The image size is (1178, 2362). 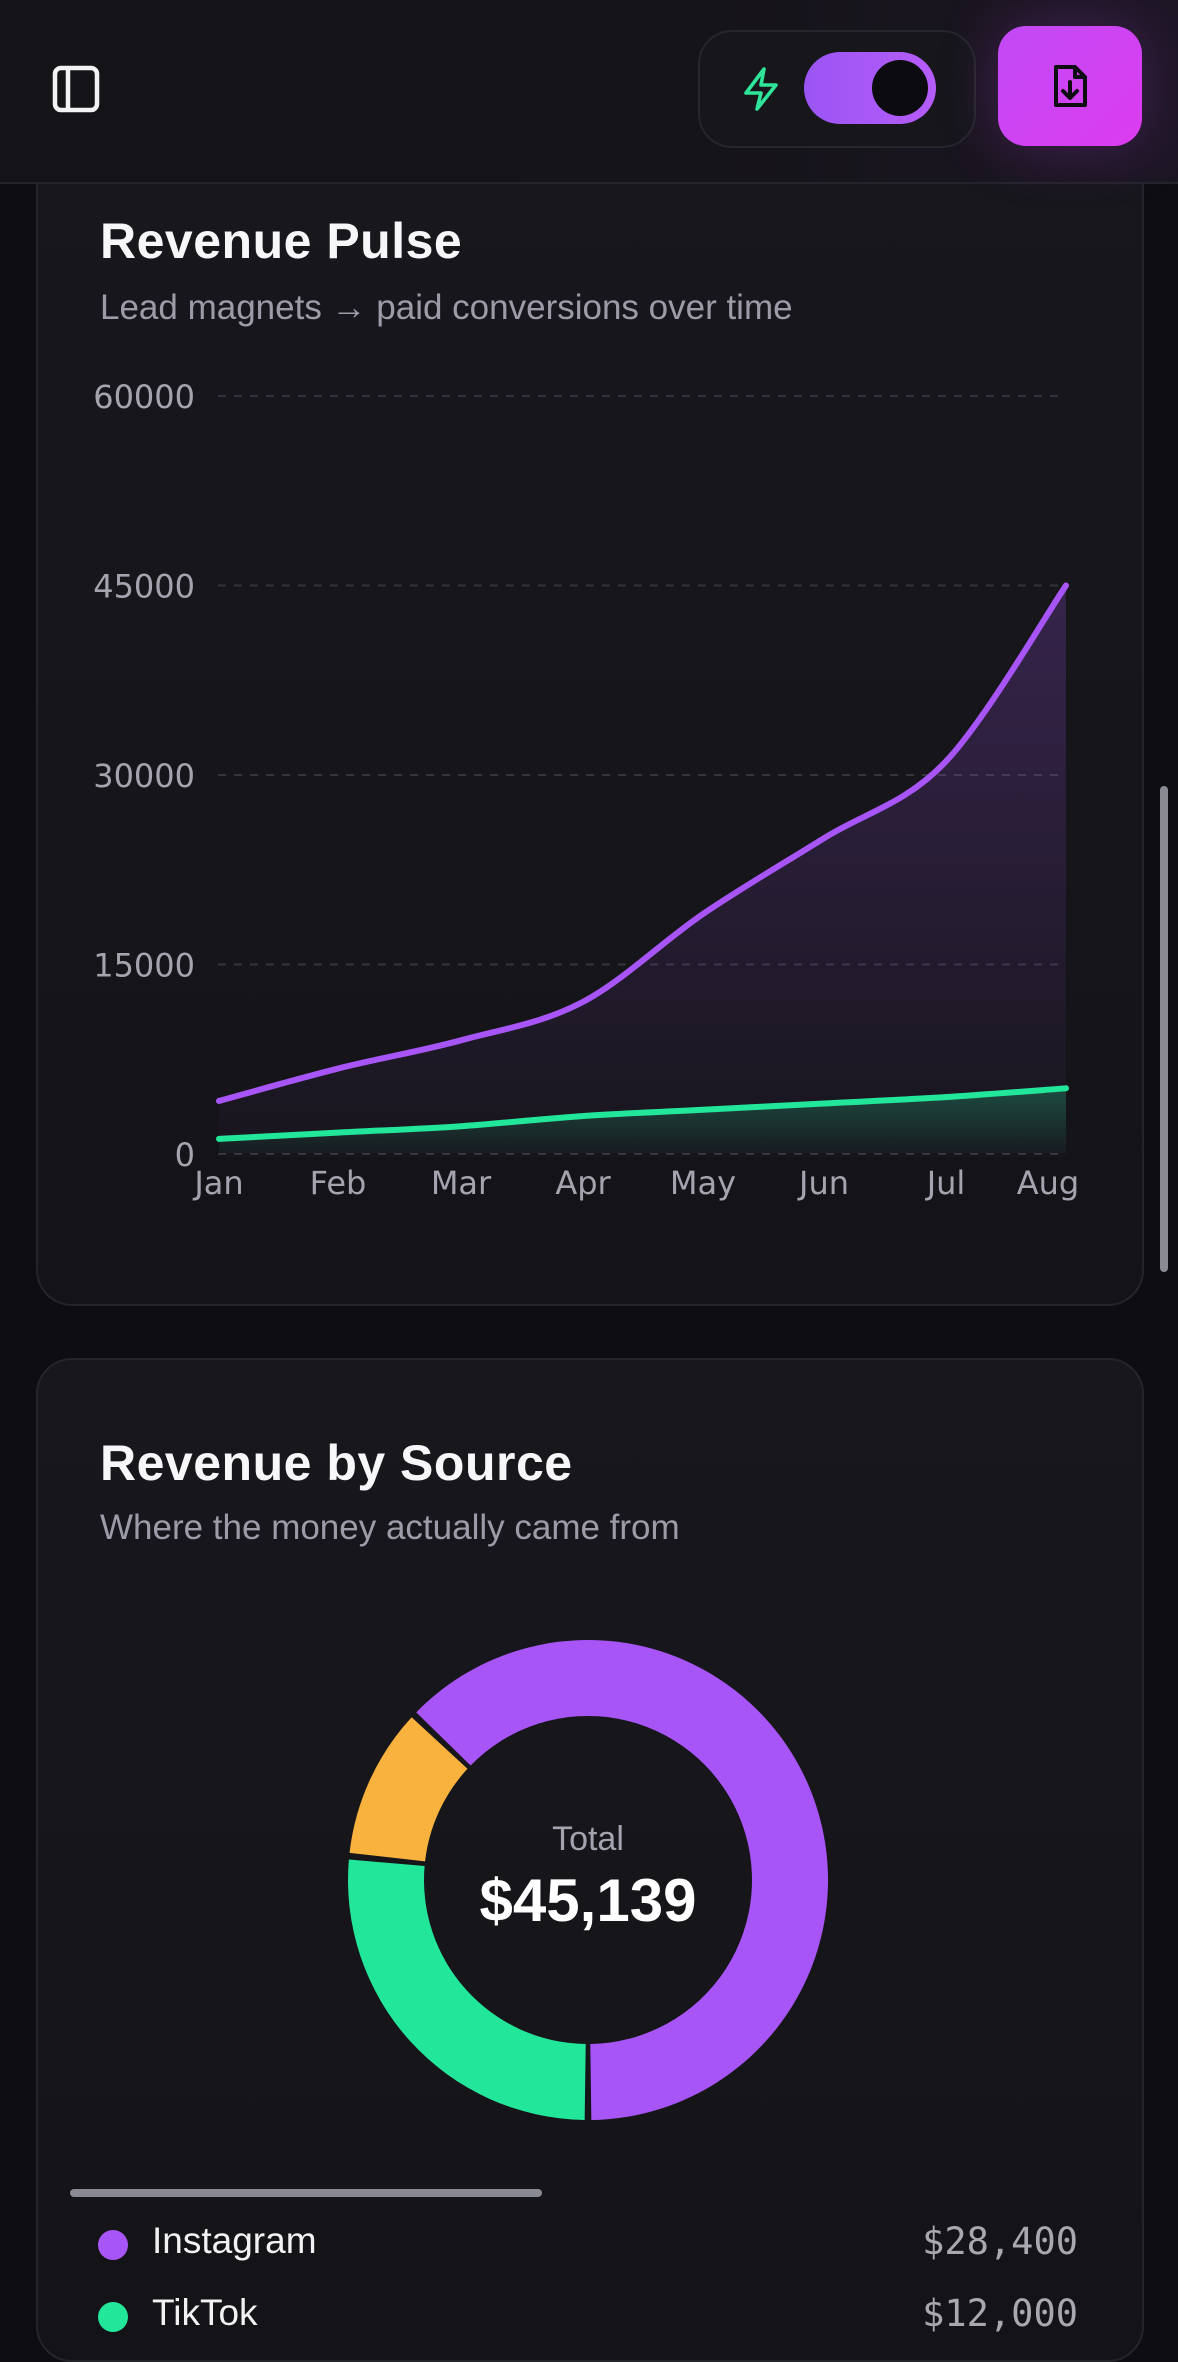 What do you see at coordinates (1000, 2241) in the screenshot?
I see `legend-value: $28,400` at bounding box center [1000, 2241].